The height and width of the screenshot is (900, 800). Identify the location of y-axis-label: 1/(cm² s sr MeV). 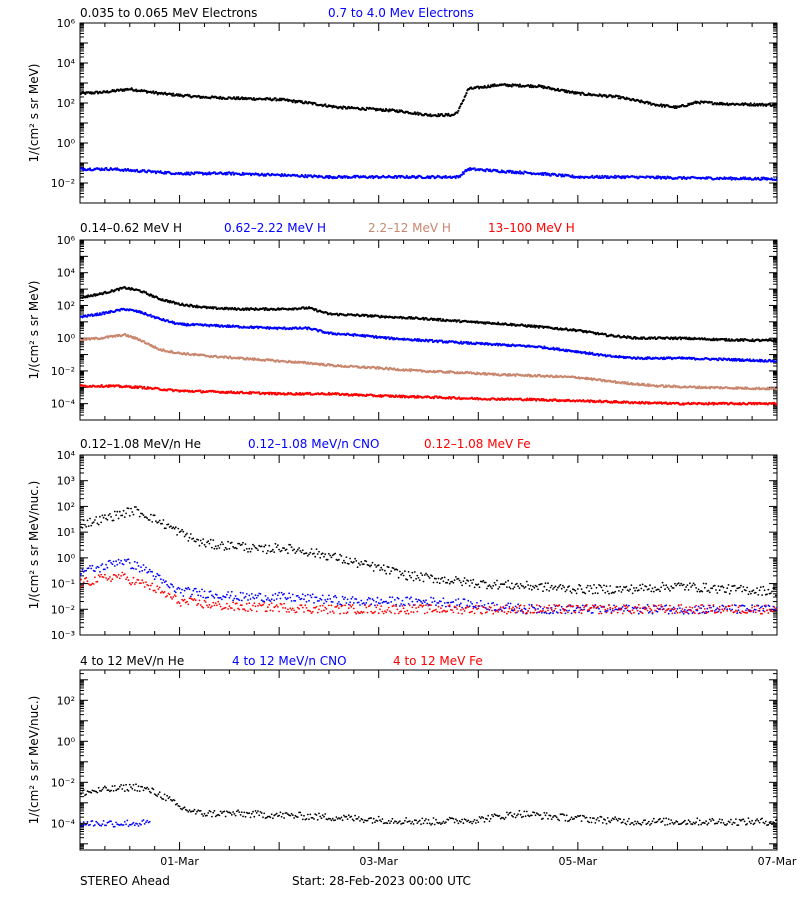
(34, 113).